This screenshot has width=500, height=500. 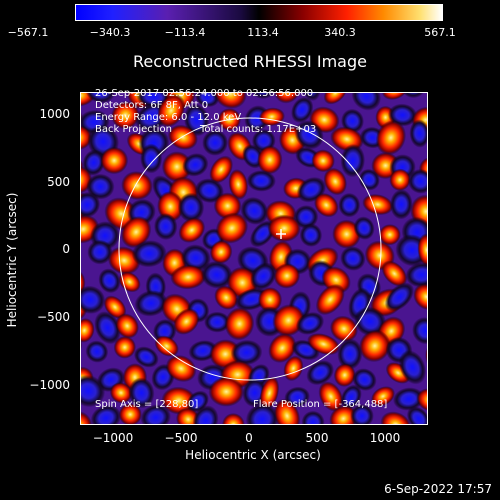 What do you see at coordinates (49, 385) in the screenshot?
I see `y-tick-label: −1000` at bounding box center [49, 385].